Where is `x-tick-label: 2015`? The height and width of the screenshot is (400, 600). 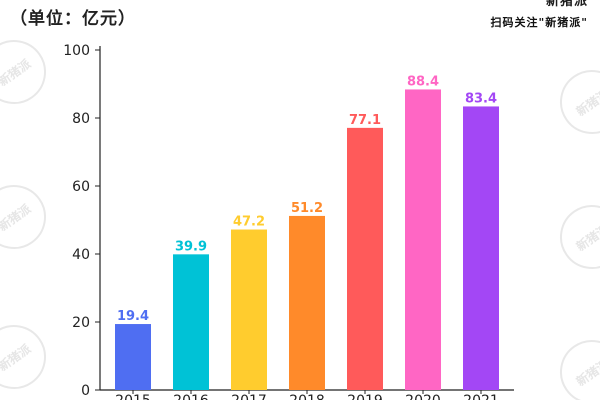 x-tick-label: 2015 is located at coordinates (133, 396).